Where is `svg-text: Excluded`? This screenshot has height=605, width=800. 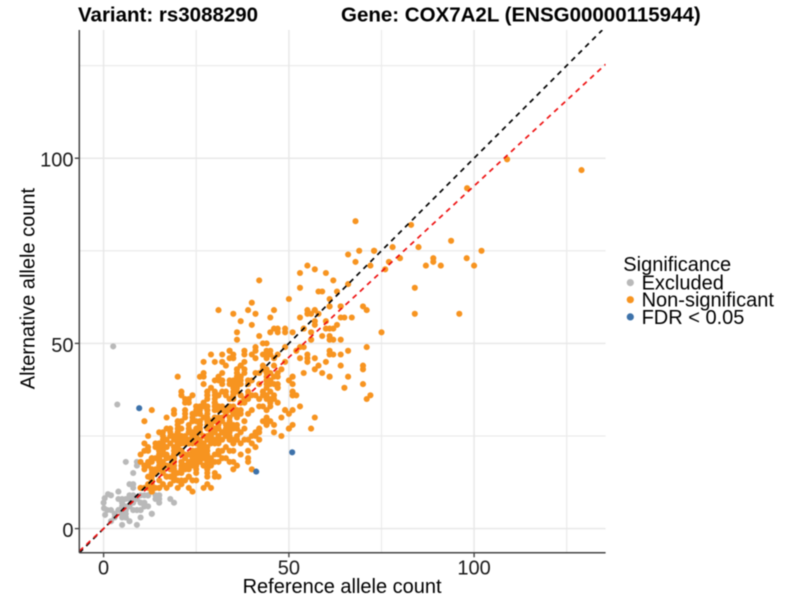
svg-text: Excluded is located at coordinates (683, 284).